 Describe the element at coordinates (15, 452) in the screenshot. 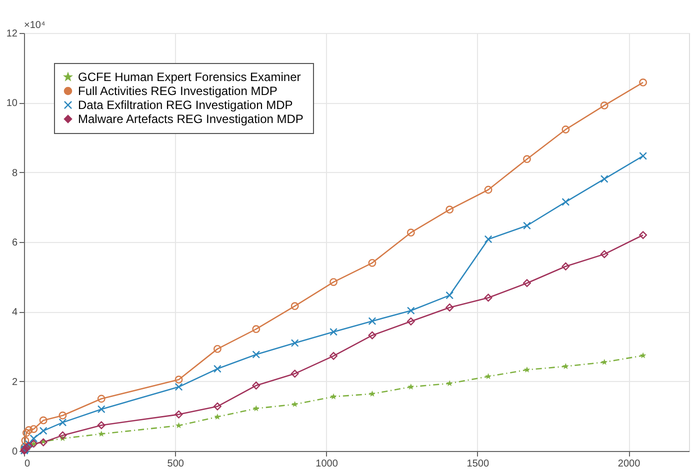

I see `y-tick-label: 0` at that location.